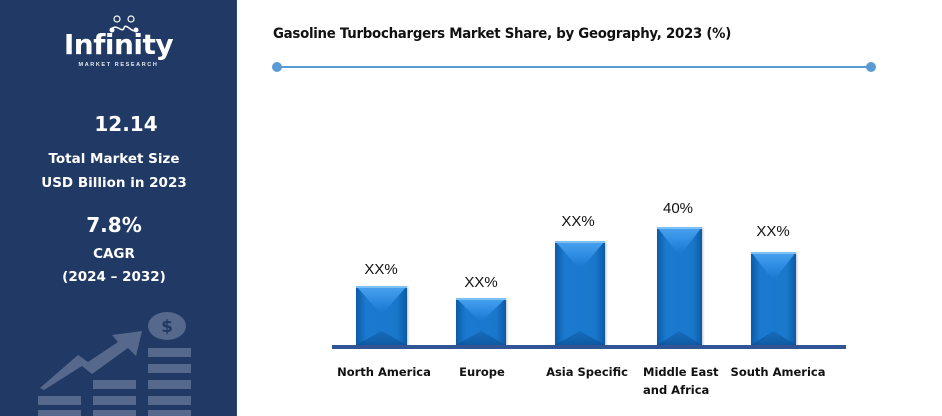  I want to click on cagr-label: CAGR, so click(114, 254).